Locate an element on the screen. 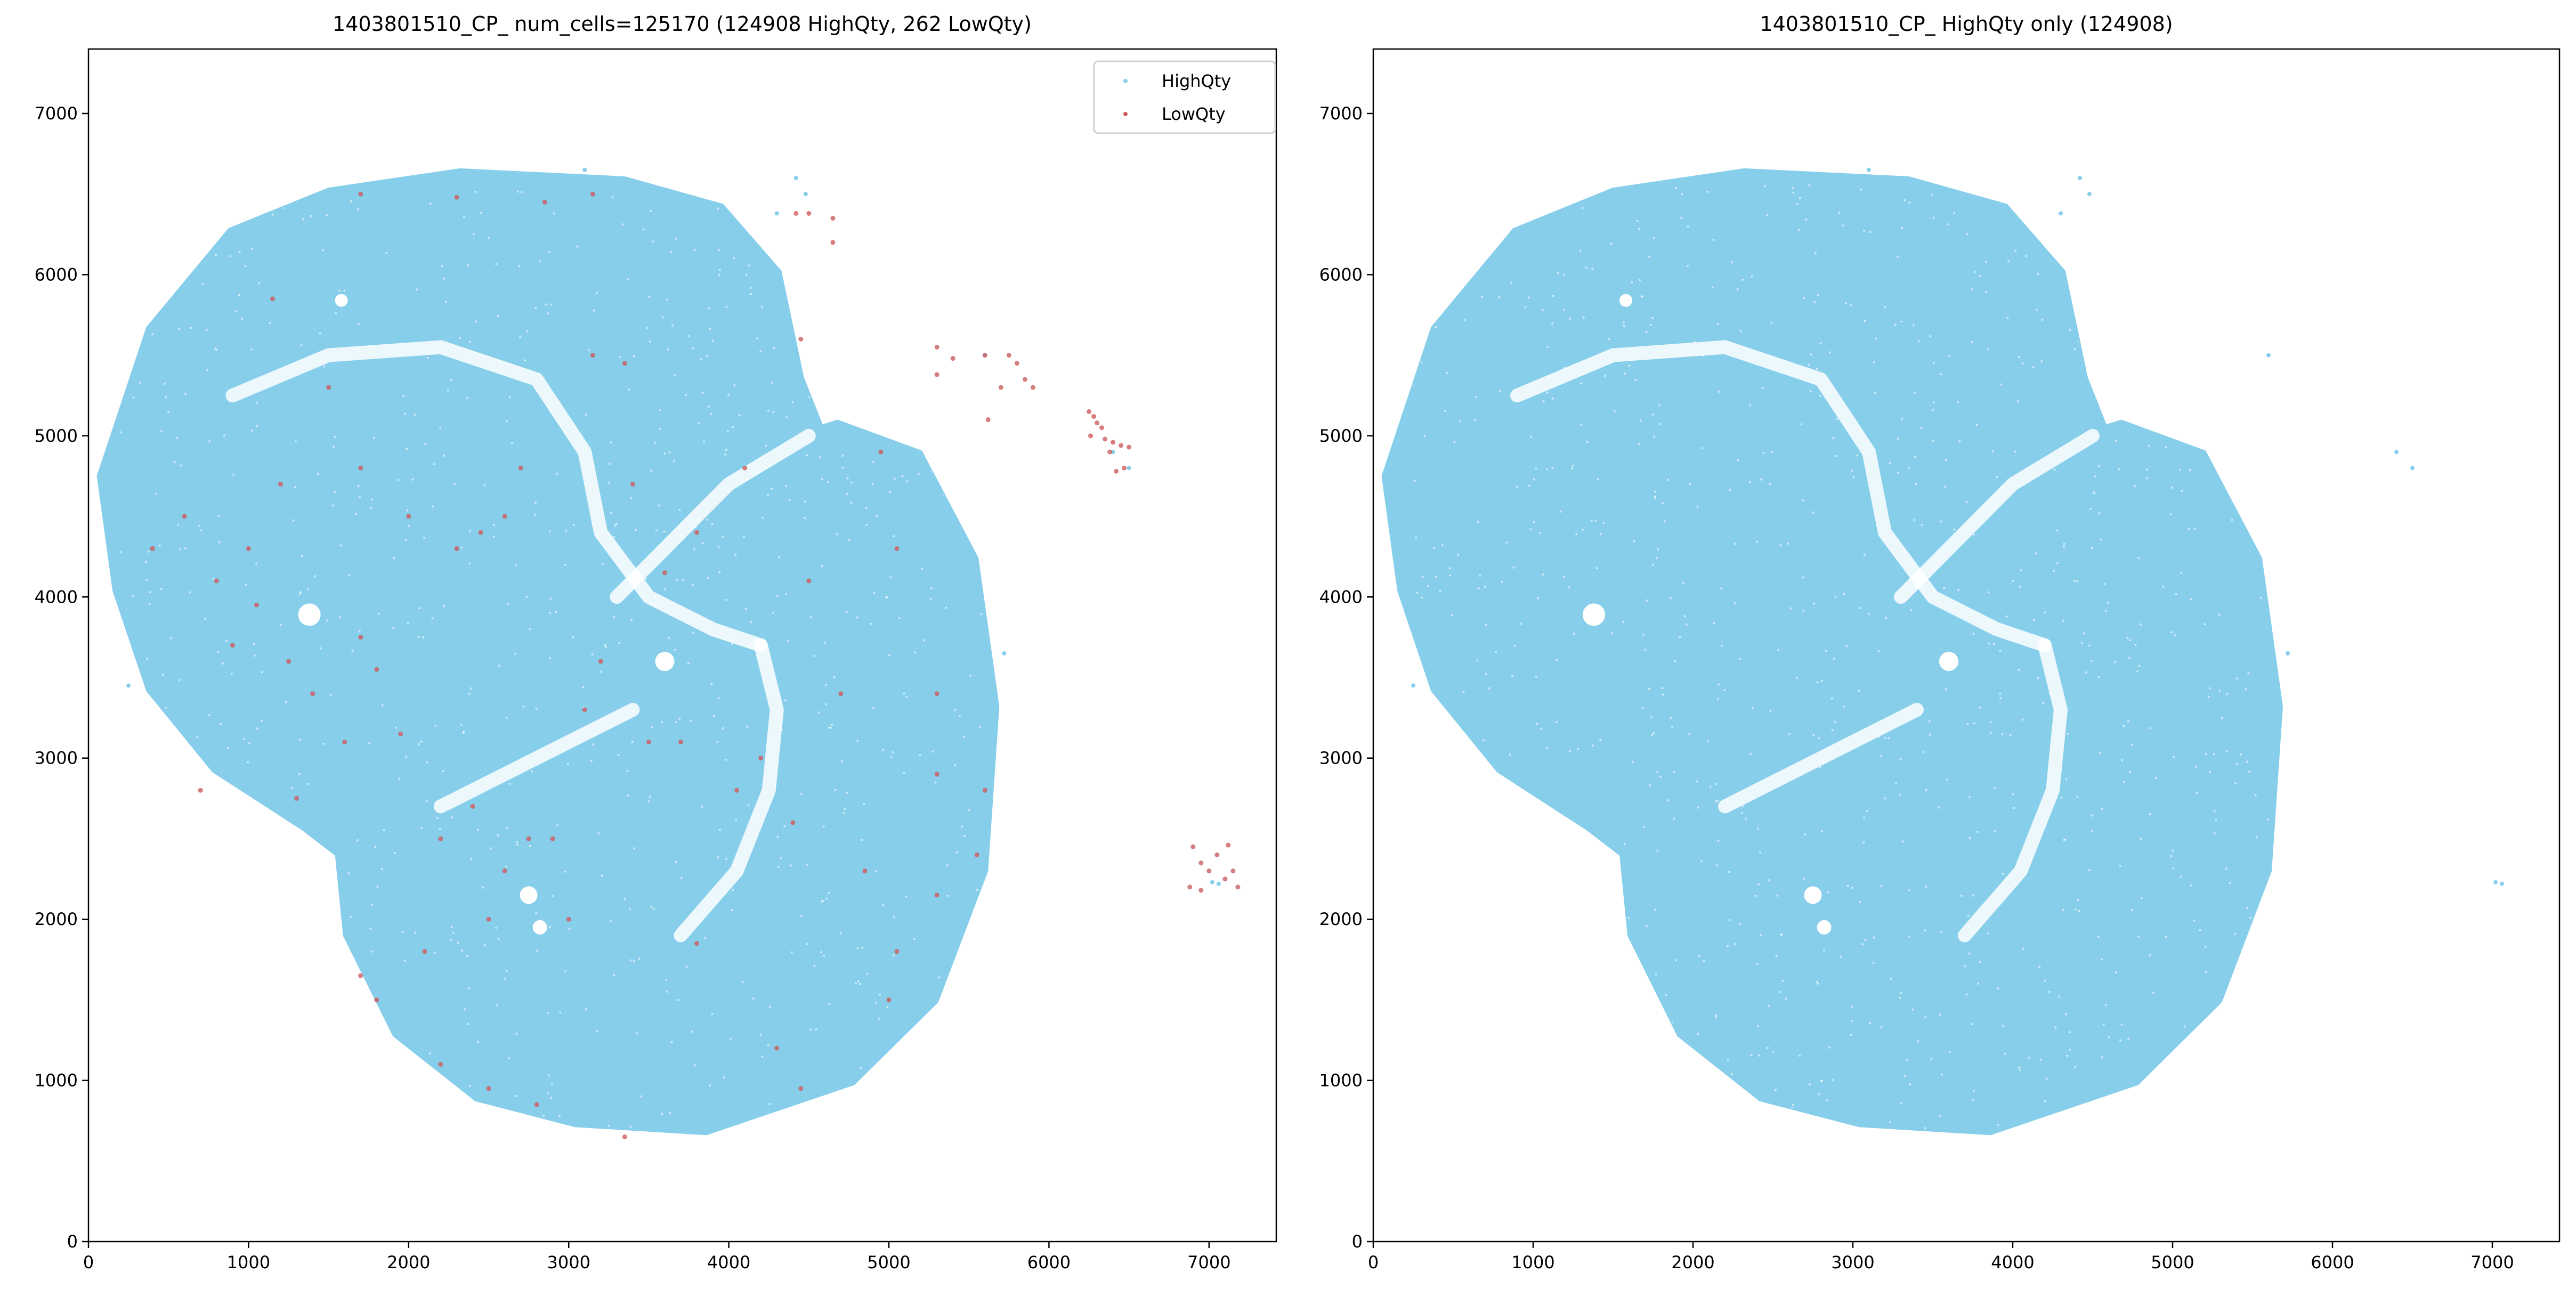 The height and width of the screenshot is (1297, 2576). y-tick-label: 2000 is located at coordinates (57, 919).